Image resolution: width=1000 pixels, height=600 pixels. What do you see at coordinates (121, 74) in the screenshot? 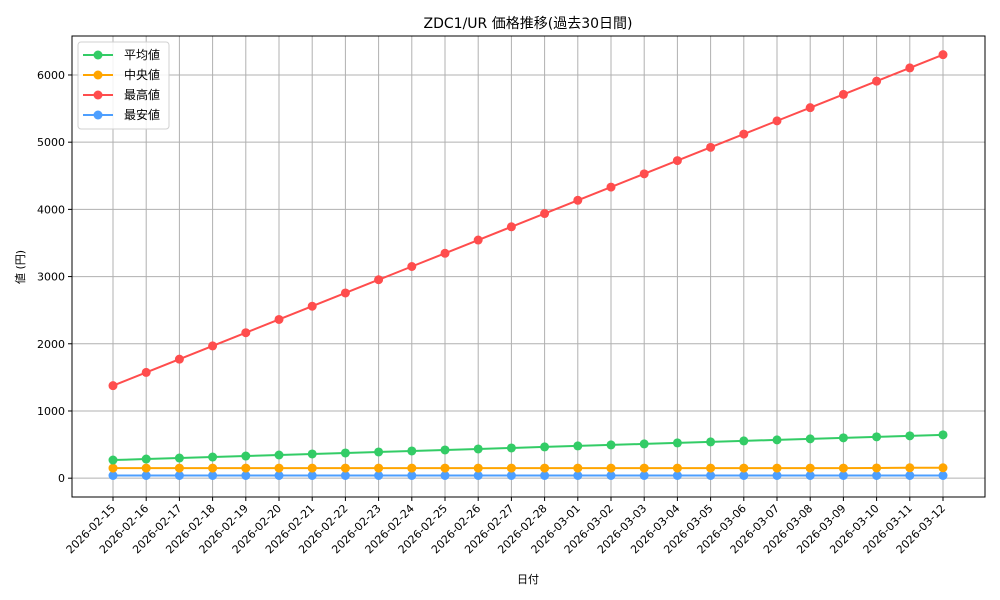
I see `legend-item: 中央値` at bounding box center [121, 74].